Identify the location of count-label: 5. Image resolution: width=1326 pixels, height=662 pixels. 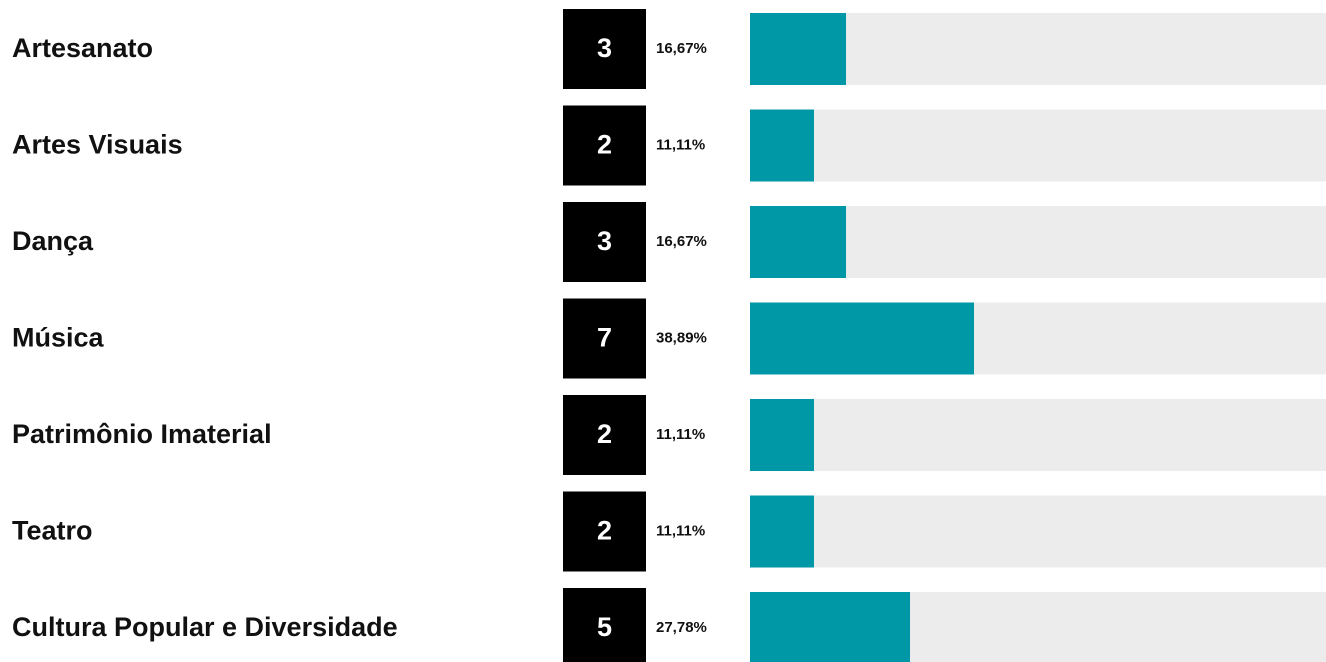
(604, 627).